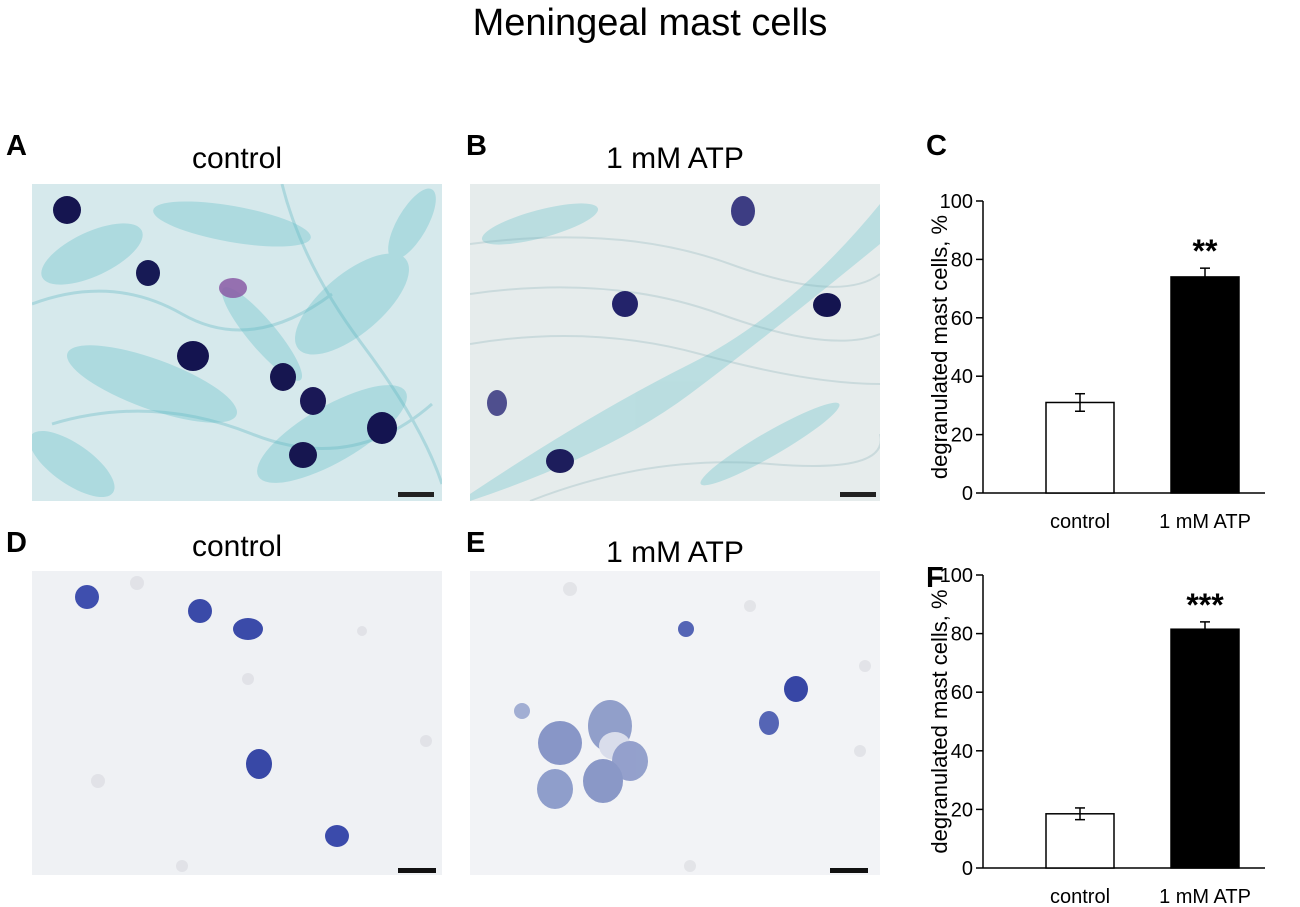 Image resolution: width=1300 pixels, height=907 pixels. What do you see at coordinates (237, 723) in the screenshot?
I see `micrograph-d-control` at bounding box center [237, 723].